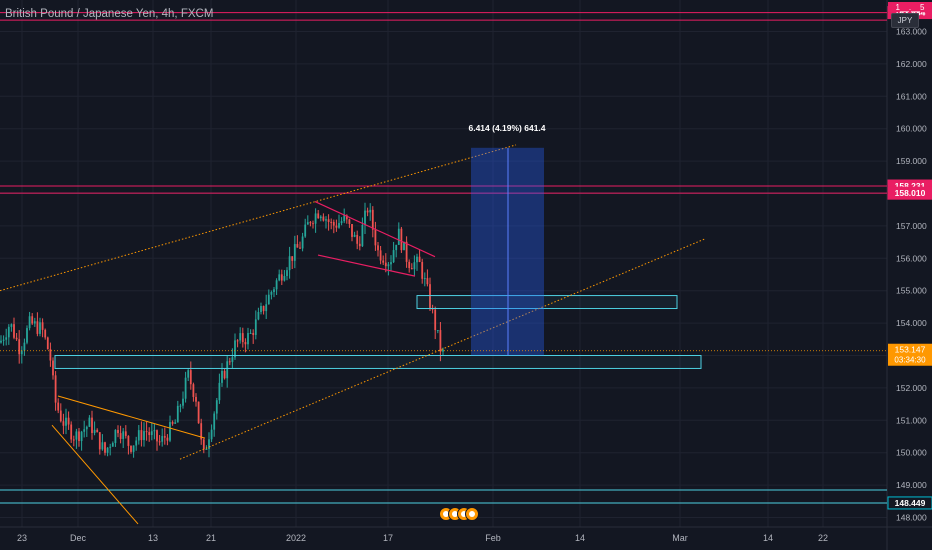 The width and height of the screenshot is (932, 550). Describe the element at coordinates (911, 32) in the screenshot. I see `y-tick-label: 163.000` at that location.